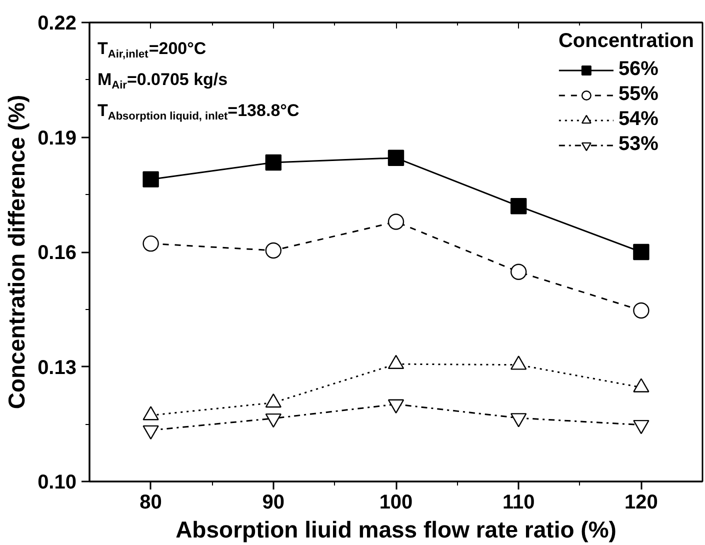 The image size is (705, 545). What do you see at coordinates (57, 367) in the screenshot?
I see `y-tick-label: 0.13` at bounding box center [57, 367].